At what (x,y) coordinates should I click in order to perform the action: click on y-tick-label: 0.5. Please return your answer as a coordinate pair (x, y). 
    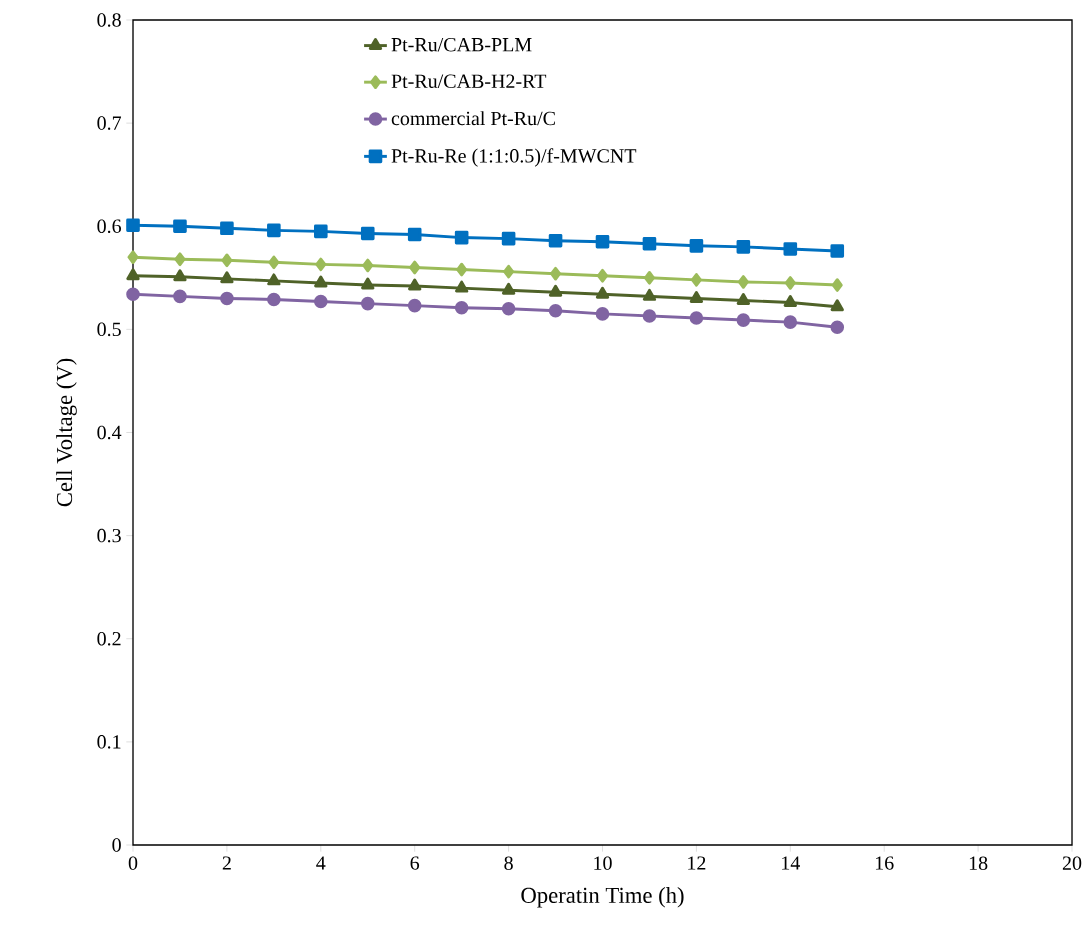
    Looking at the image, I should click on (109, 329).